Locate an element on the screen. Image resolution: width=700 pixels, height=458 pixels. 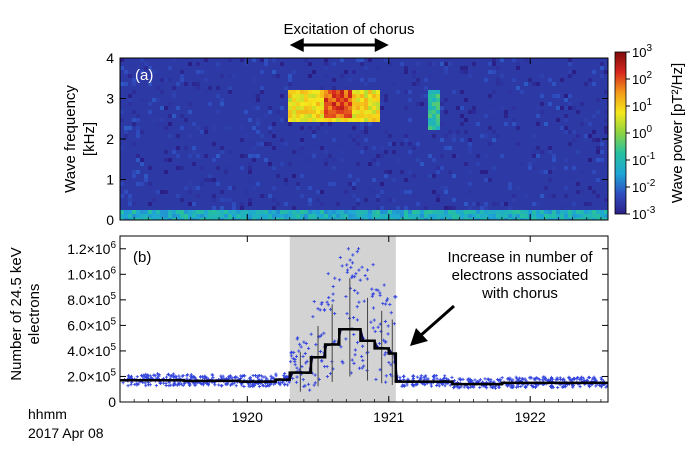
chorus-annotation: Excitation of chorus is located at coordinates (349, 36).